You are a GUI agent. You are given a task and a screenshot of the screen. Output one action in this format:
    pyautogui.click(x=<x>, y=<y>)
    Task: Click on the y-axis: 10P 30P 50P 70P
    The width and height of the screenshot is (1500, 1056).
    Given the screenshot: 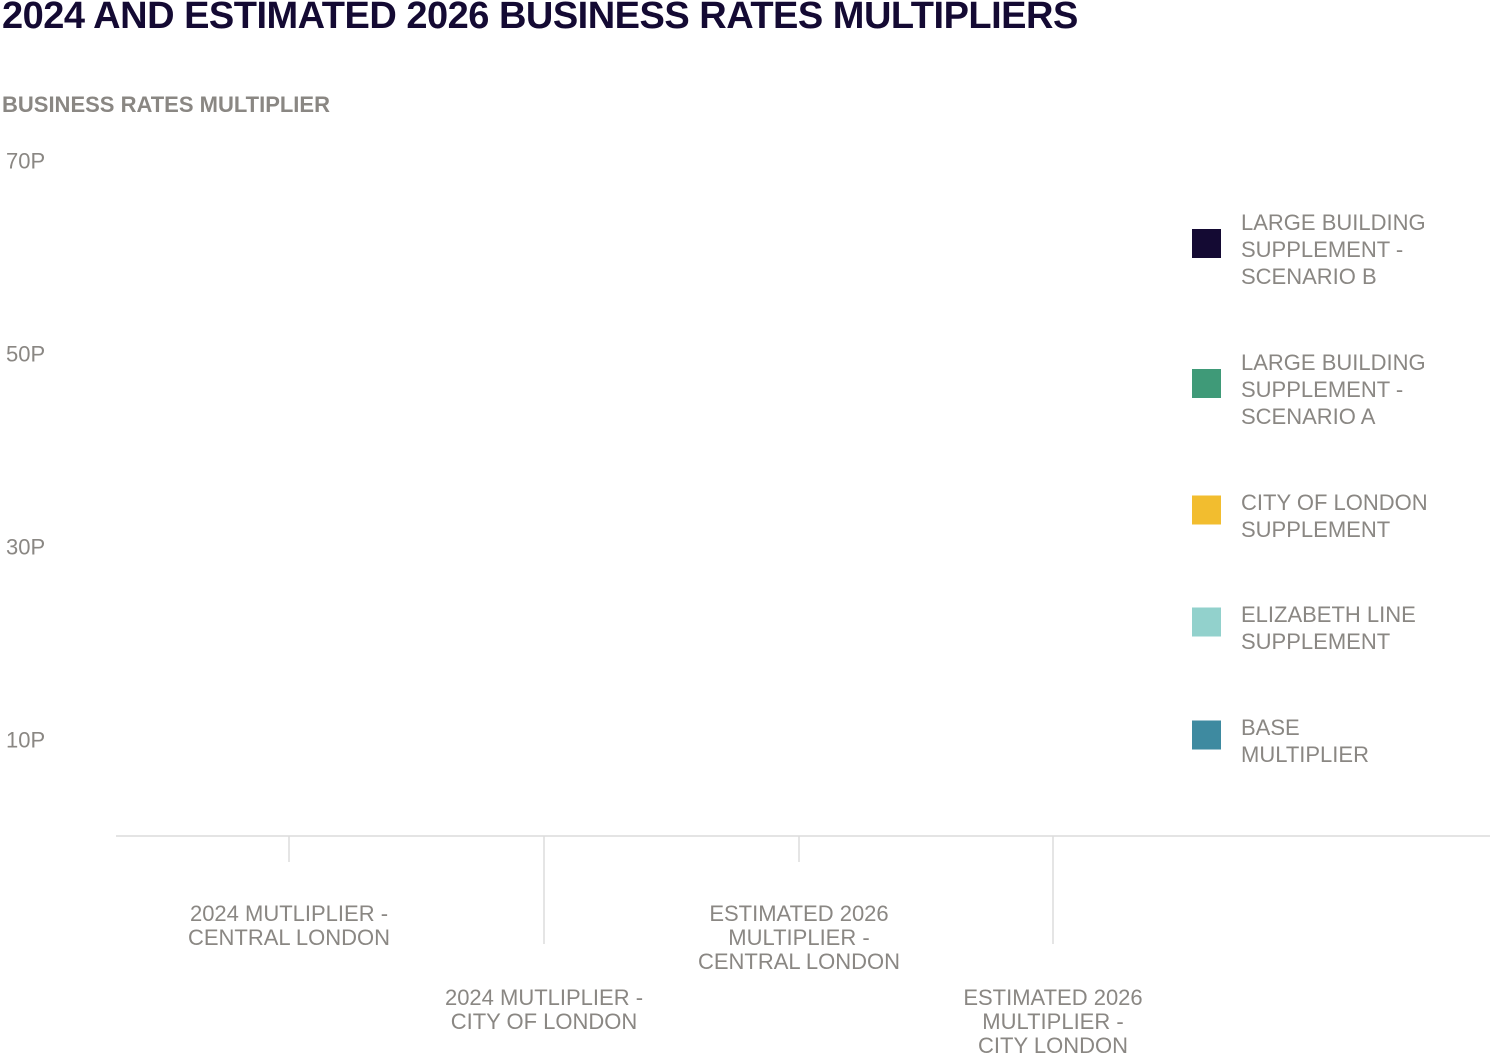 What is the action you would take?
    pyautogui.click(x=25, y=451)
    